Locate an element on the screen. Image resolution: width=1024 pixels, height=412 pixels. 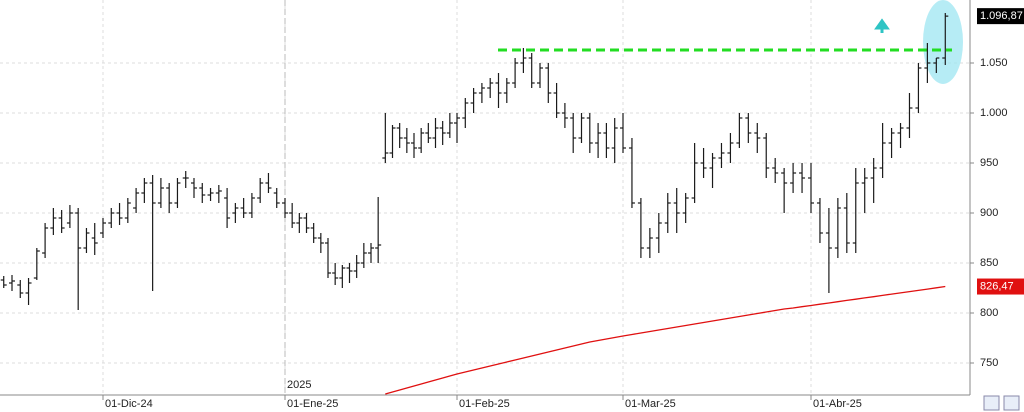
y-tick-label: 900 is located at coordinates (989, 213).